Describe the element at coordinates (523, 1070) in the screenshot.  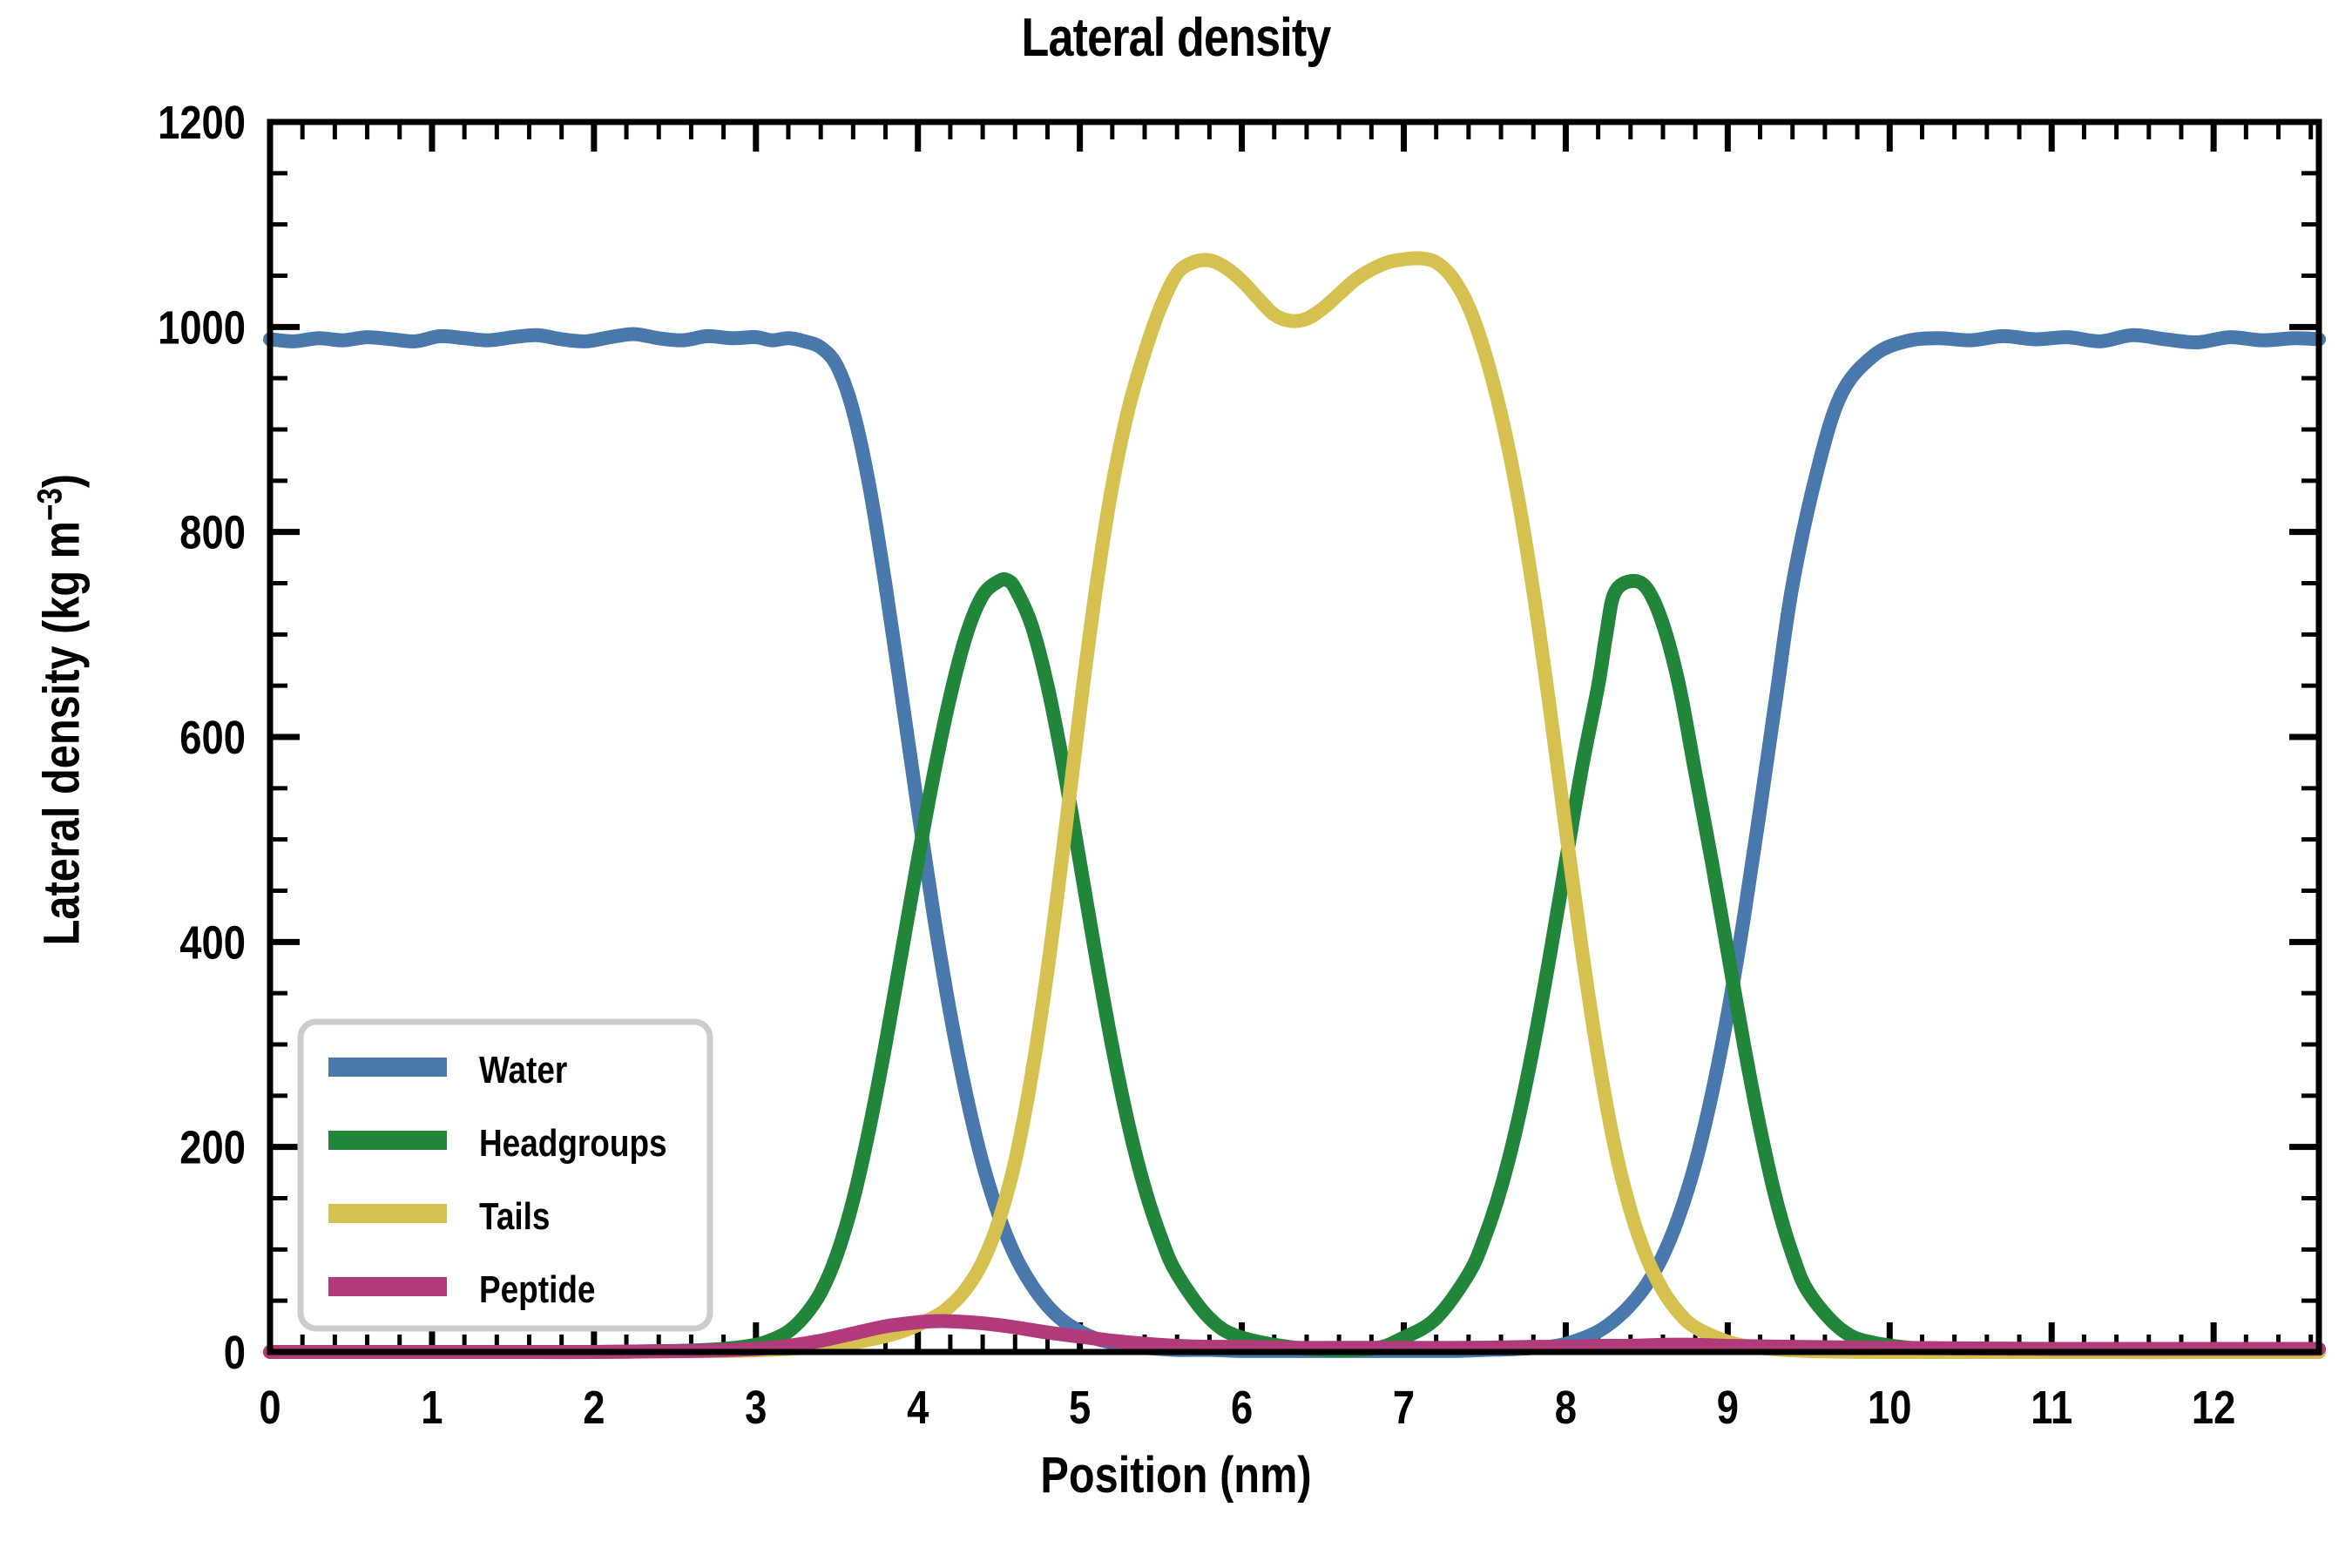
I see `legend-label-water: Water` at that location.